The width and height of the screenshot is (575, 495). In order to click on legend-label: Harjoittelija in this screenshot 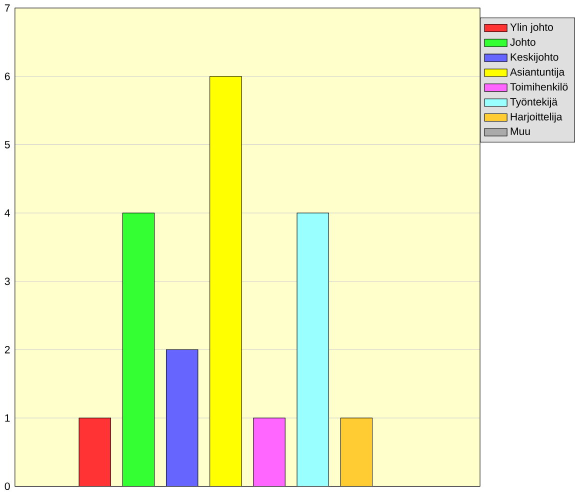, I will do `click(536, 117)`.